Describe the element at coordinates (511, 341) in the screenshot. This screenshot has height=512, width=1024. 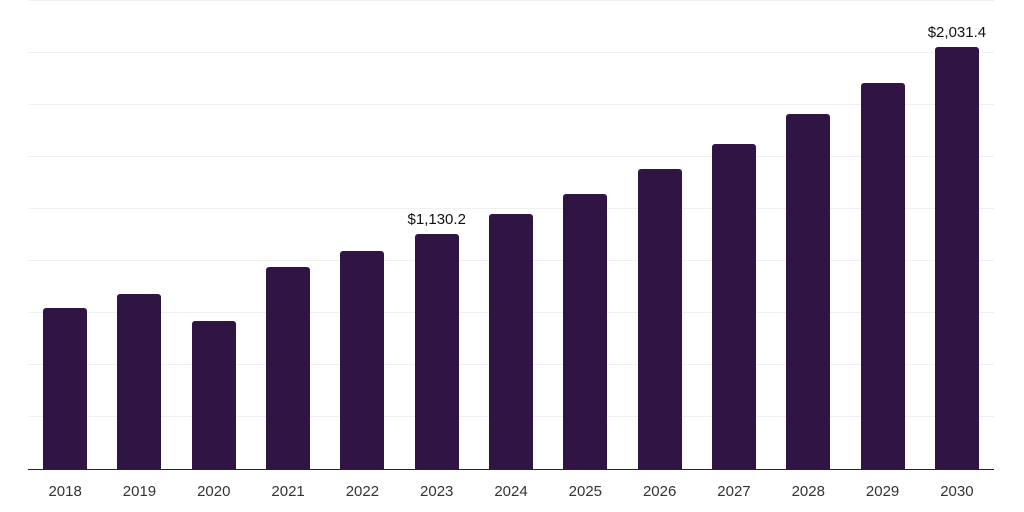
I see `bar-2024` at that location.